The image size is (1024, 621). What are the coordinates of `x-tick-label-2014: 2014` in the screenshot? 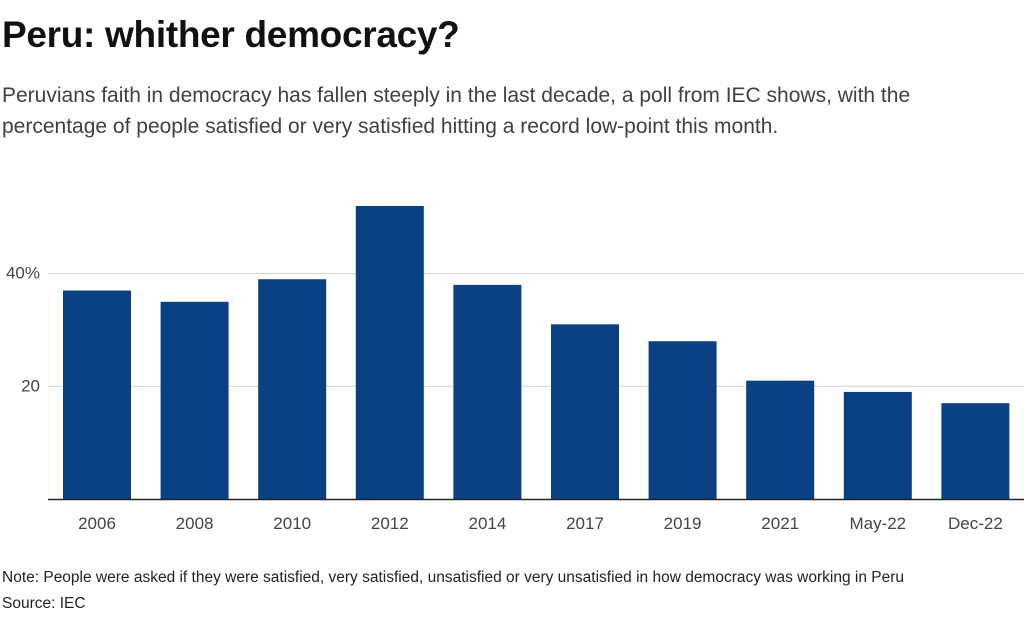 It's located at (487, 523).